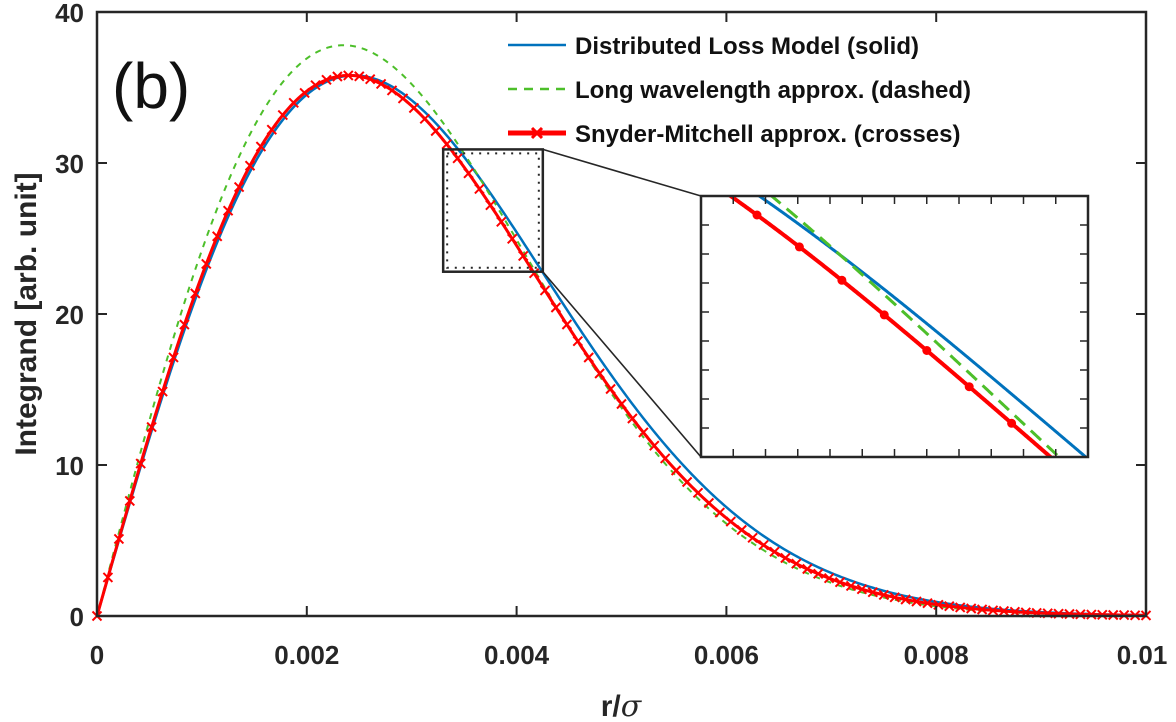  What do you see at coordinates (77, 617) in the screenshot?
I see `y-tick-label: 0` at bounding box center [77, 617].